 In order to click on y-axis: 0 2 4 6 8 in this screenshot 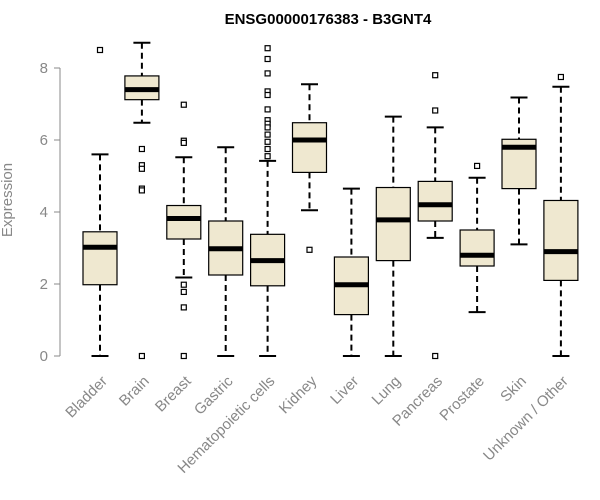, I will do `click(50, 212)`.